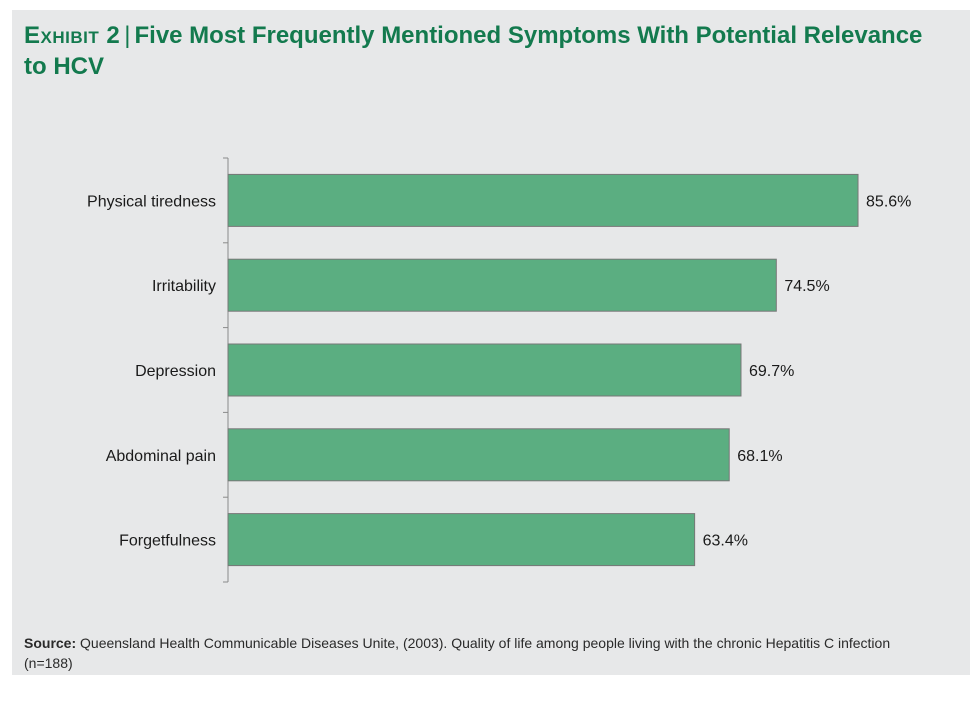 The image size is (970, 701). What do you see at coordinates (759, 456) in the screenshot?
I see `data-label: 68.1%` at bounding box center [759, 456].